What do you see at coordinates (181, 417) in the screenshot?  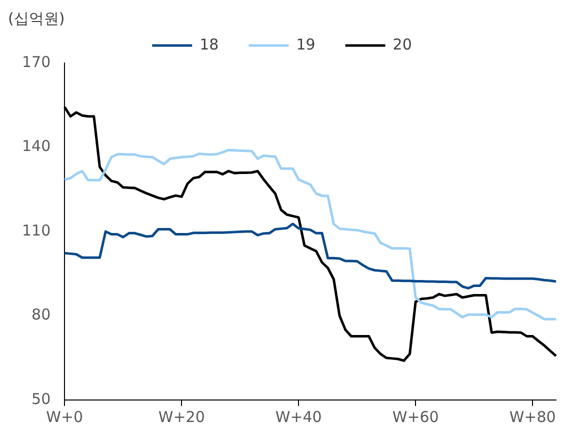 I see `x-tick-label: W+20` at bounding box center [181, 417].